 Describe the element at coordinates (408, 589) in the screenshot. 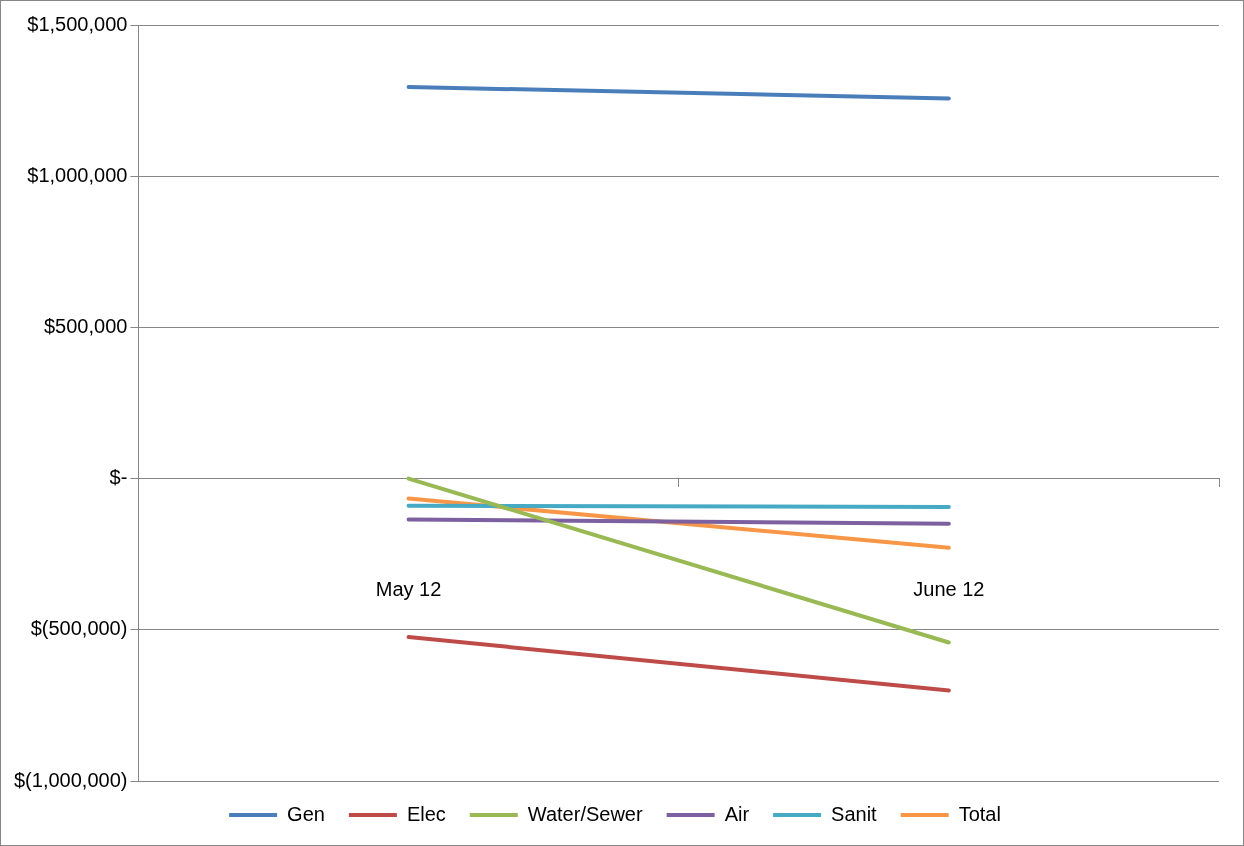

I see `x-tick-label: May 12` at that location.